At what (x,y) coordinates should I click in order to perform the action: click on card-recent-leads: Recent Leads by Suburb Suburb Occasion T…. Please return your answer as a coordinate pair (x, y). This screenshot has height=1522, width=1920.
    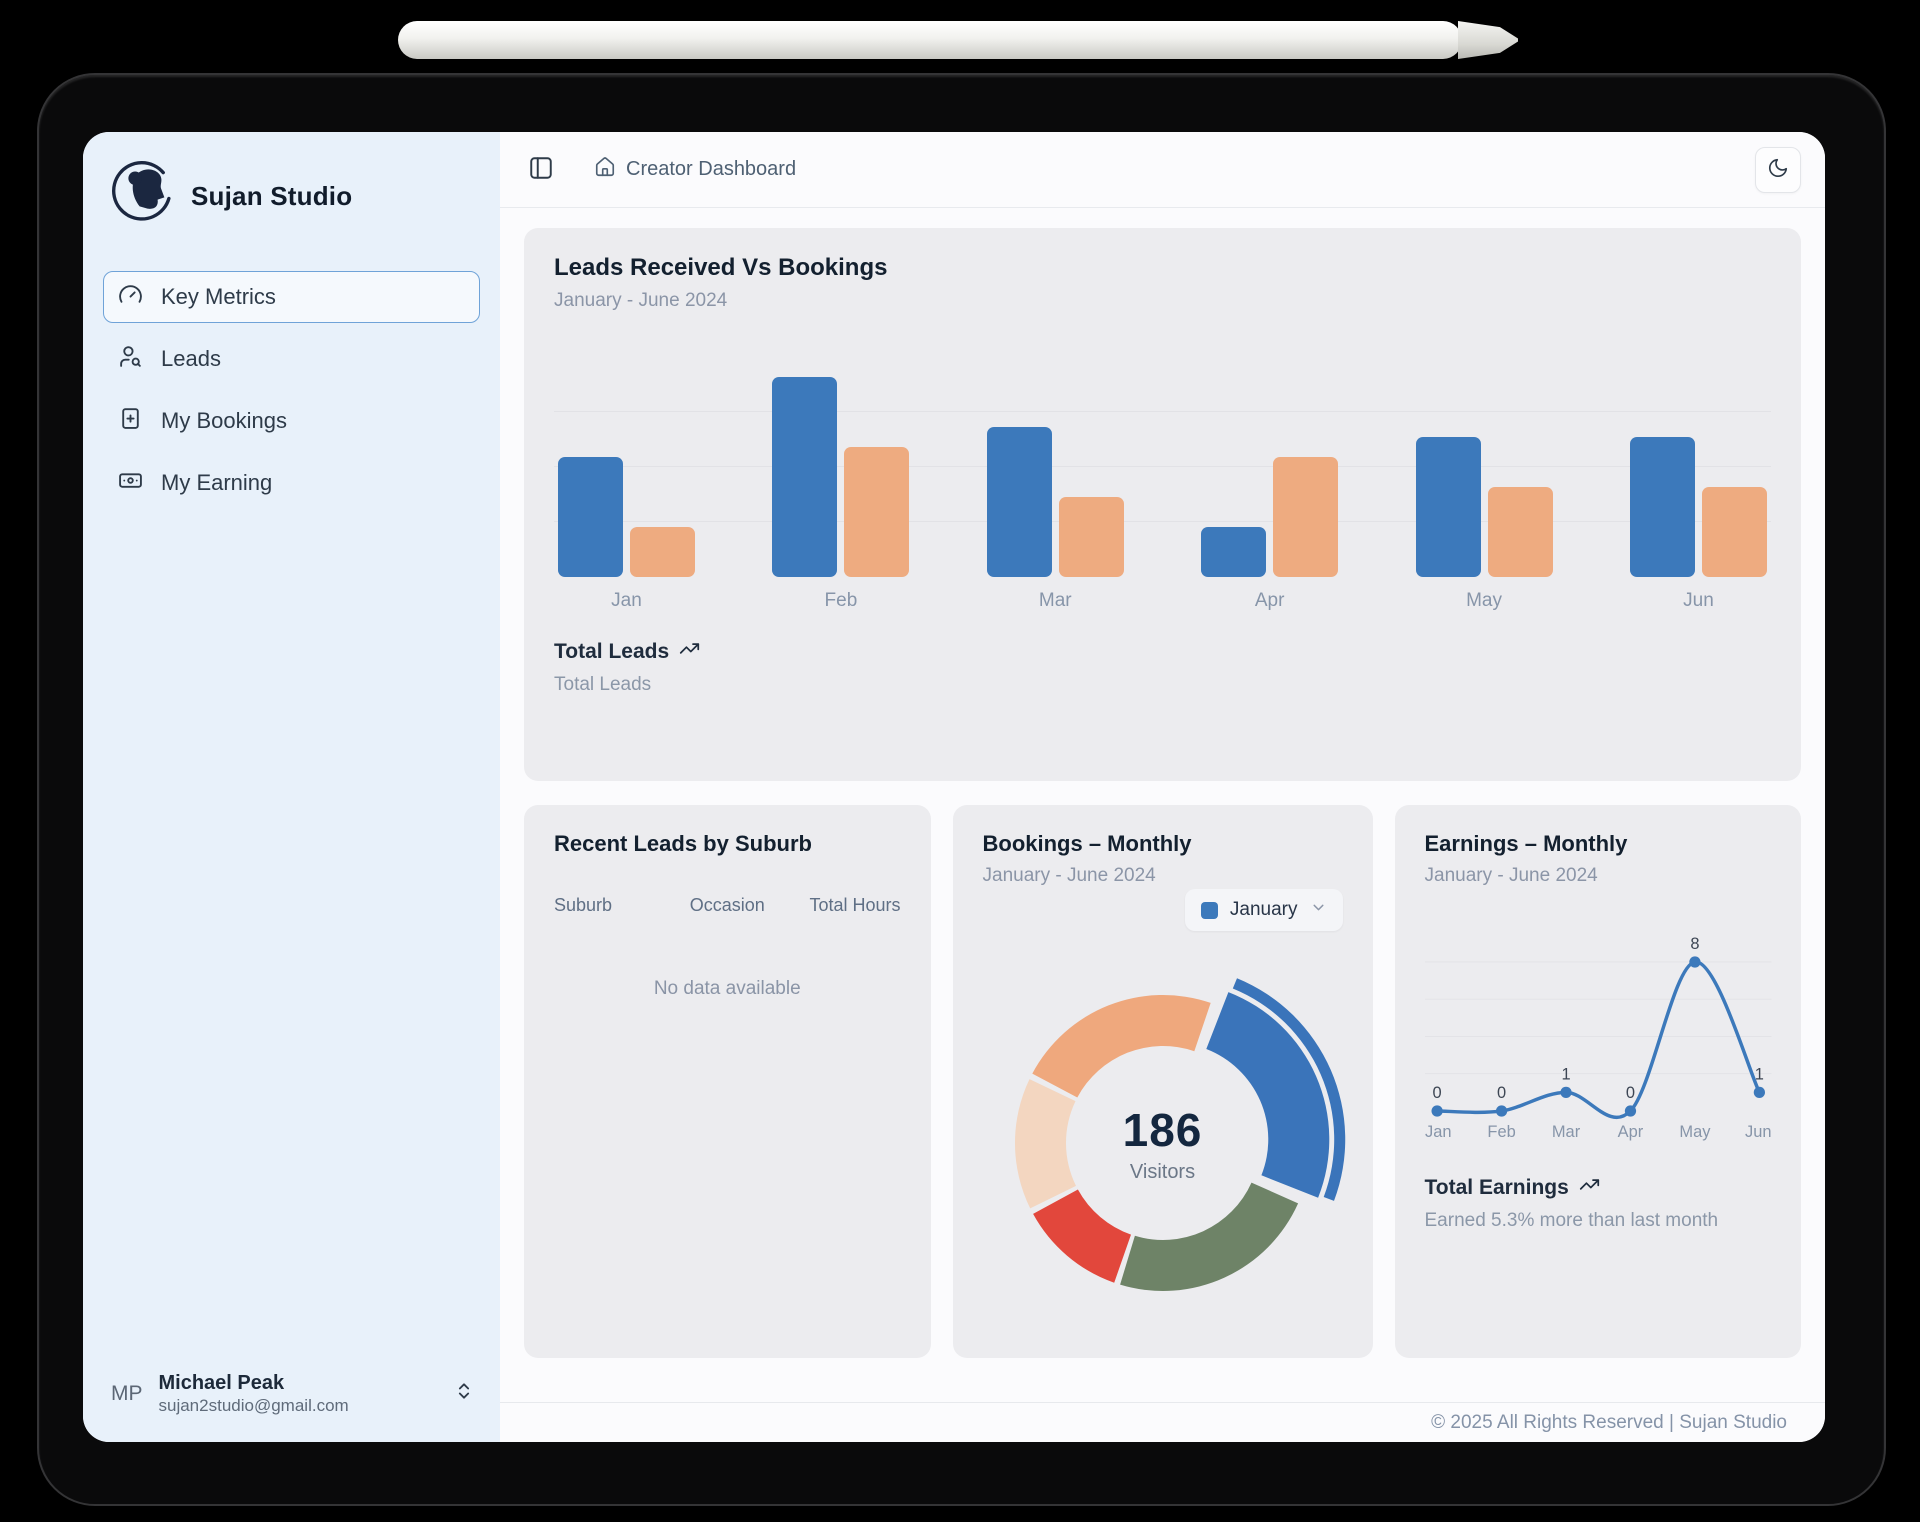
    Looking at the image, I should click on (727, 1081).